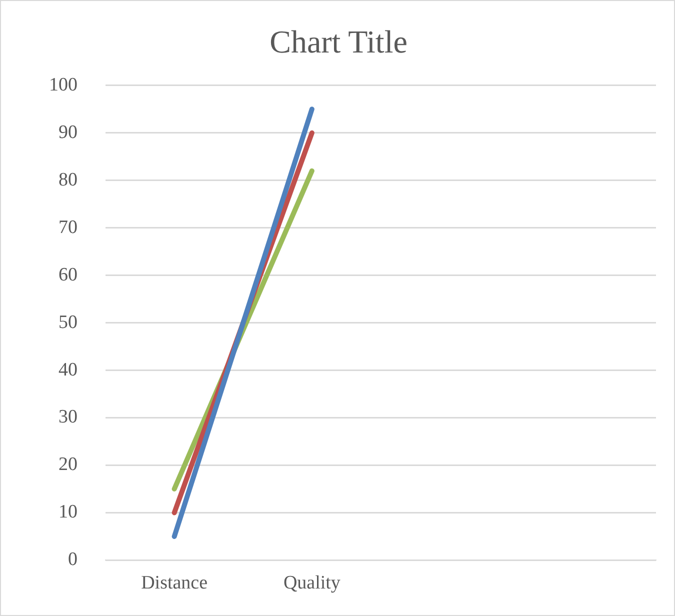  What do you see at coordinates (68, 227) in the screenshot?
I see `y-tick-label: 70` at bounding box center [68, 227].